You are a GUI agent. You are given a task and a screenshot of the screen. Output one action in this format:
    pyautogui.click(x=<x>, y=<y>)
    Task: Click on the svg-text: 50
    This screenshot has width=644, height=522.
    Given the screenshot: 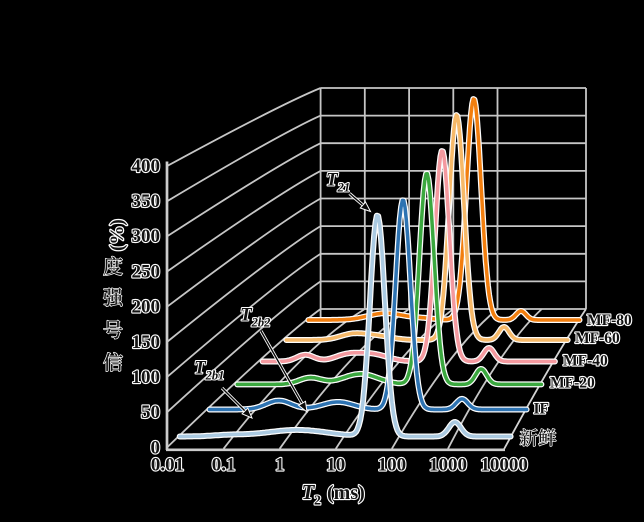 What is the action you would take?
    pyautogui.click(x=150, y=412)
    